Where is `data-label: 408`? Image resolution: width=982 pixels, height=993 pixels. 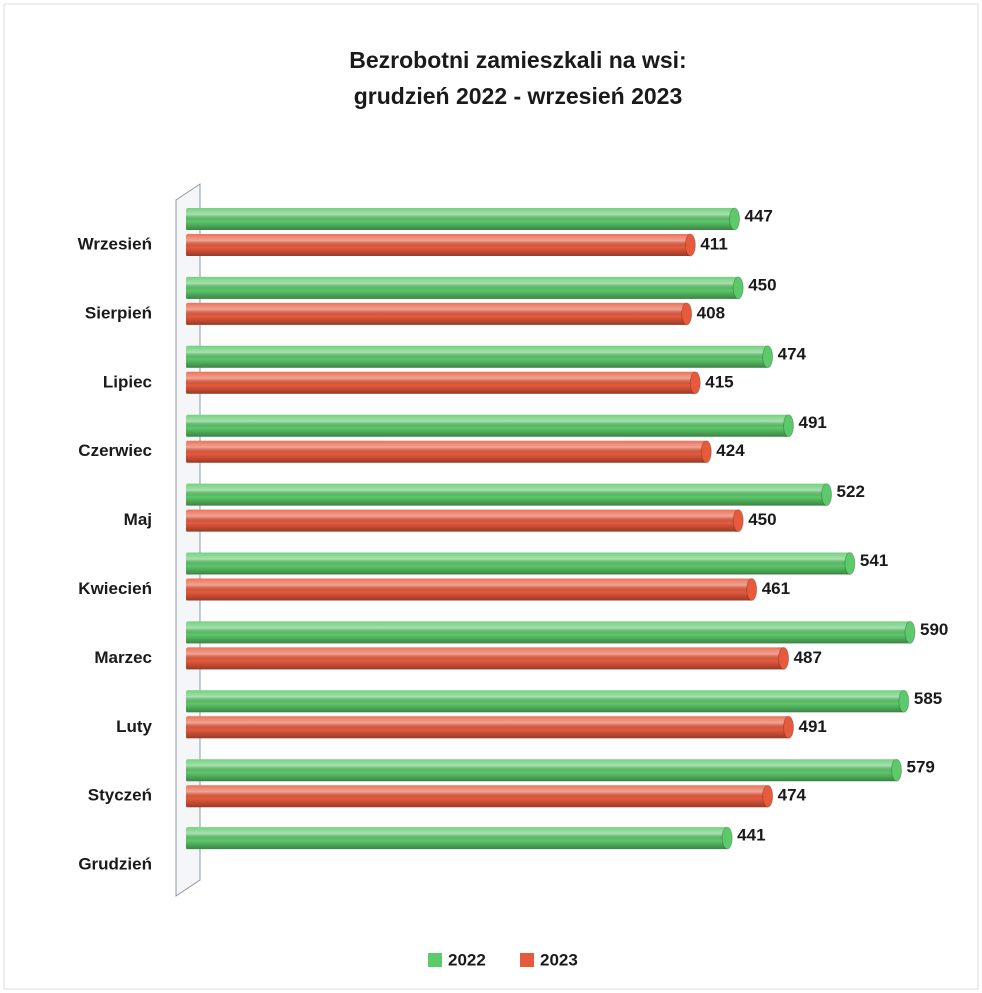
data-label: 408 is located at coordinates (711, 312).